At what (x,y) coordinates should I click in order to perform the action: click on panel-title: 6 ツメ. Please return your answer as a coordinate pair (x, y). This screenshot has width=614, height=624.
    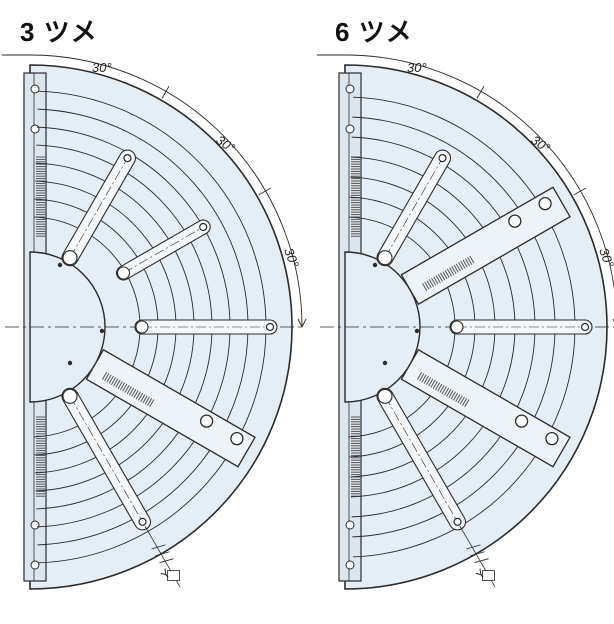
    Looking at the image, I should click on (374, 32).